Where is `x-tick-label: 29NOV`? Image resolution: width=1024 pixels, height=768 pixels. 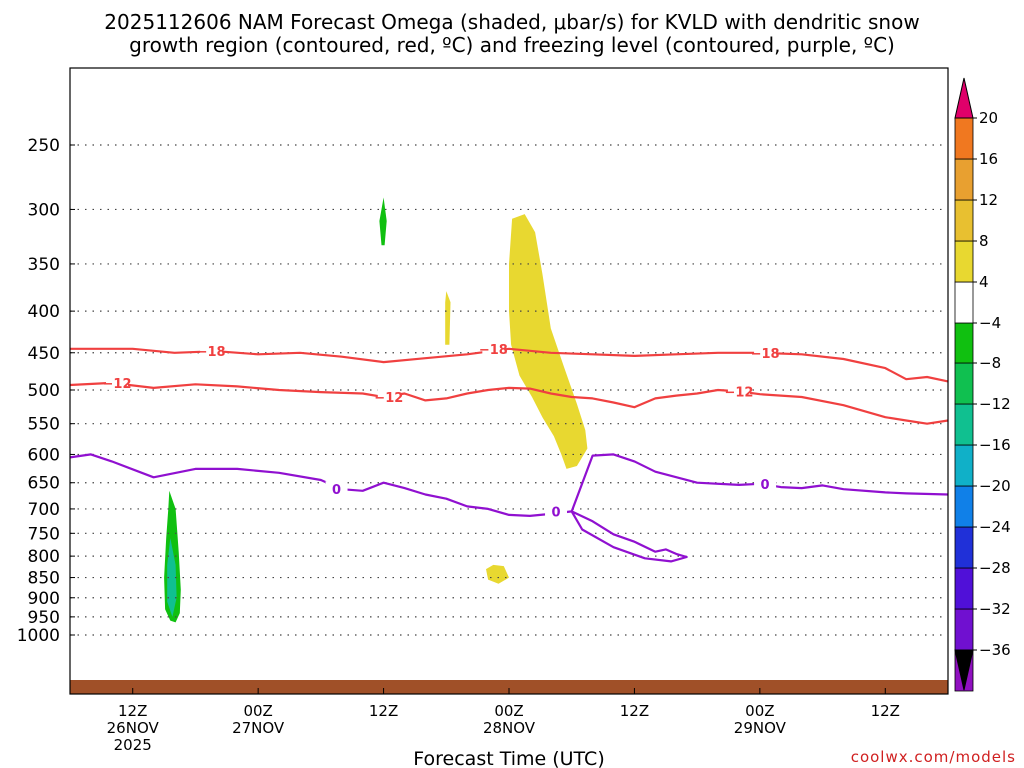 x-tick-label: 29NOV is located at coordinates (760, 728).